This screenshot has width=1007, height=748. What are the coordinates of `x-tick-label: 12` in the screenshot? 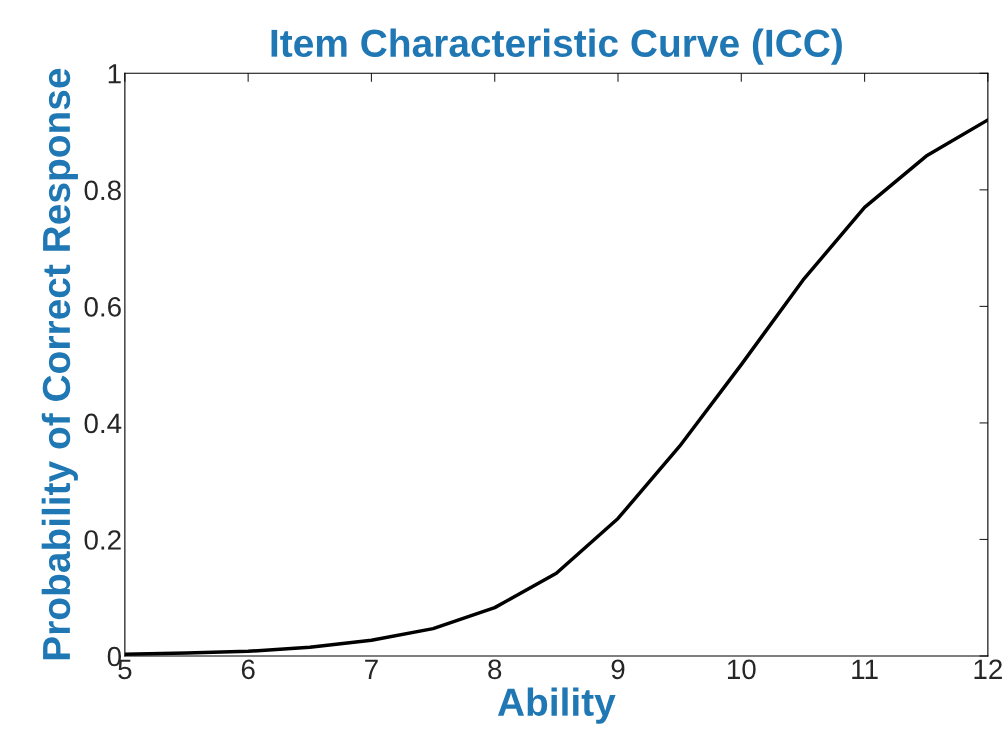 It's located at (988, 669).